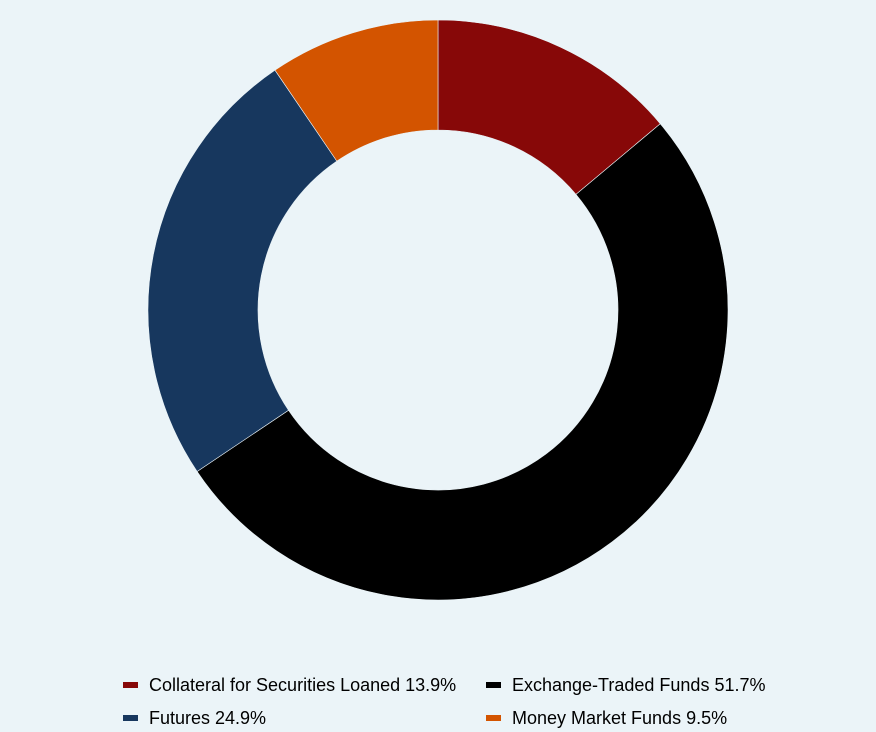 The width and height of the screenshot is (876, 732). I want to click on legend-swatch-collateral, so click(130, 685).